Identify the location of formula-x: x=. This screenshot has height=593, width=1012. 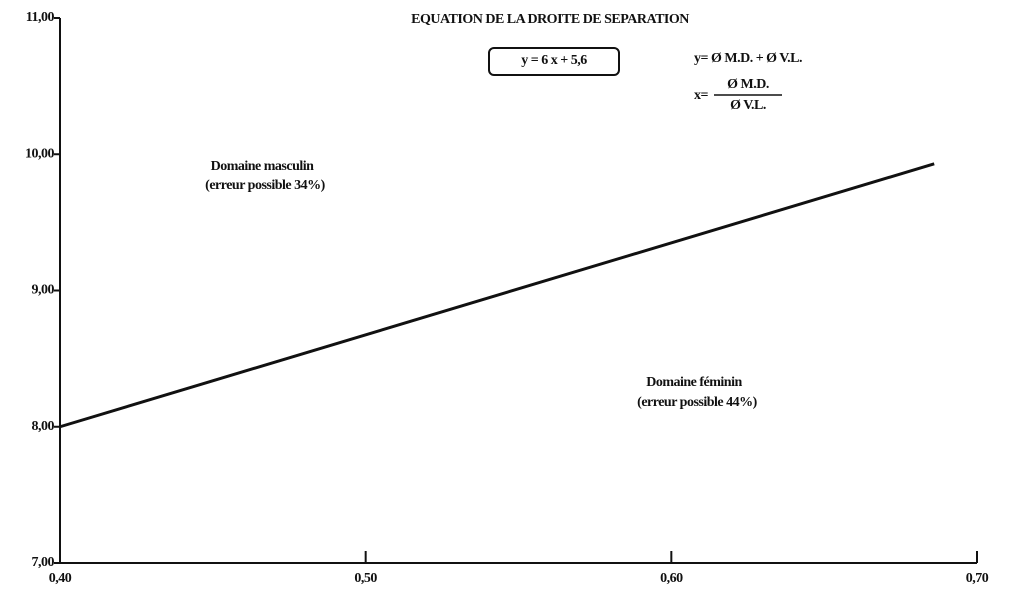
(701, 95).